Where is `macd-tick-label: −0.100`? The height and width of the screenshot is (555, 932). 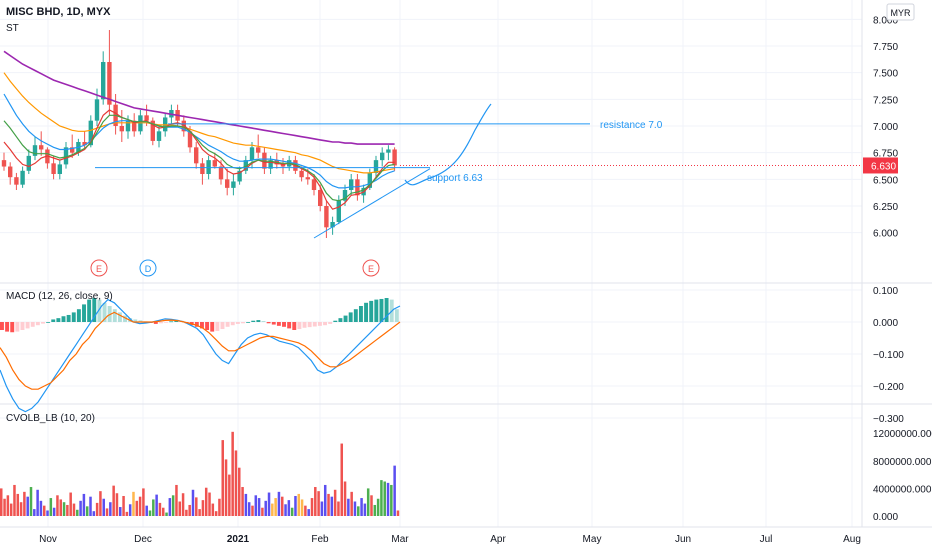
macd-tick-label: −0.100 is located at coordinates (888, 355).